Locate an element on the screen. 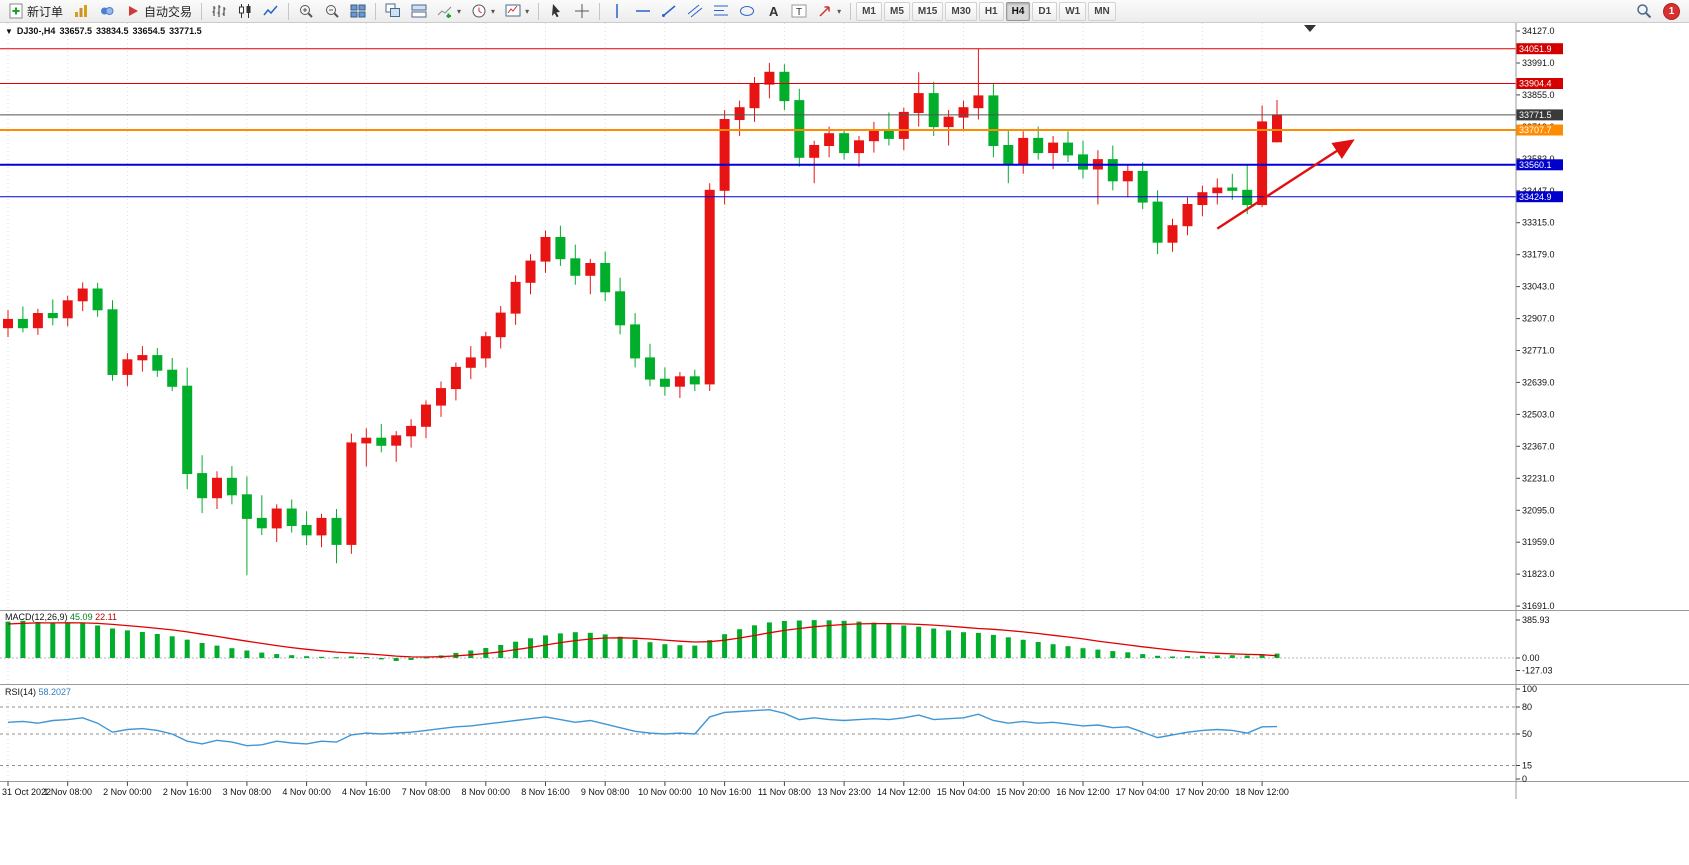  charts-button is located at coordinates (81, 11).